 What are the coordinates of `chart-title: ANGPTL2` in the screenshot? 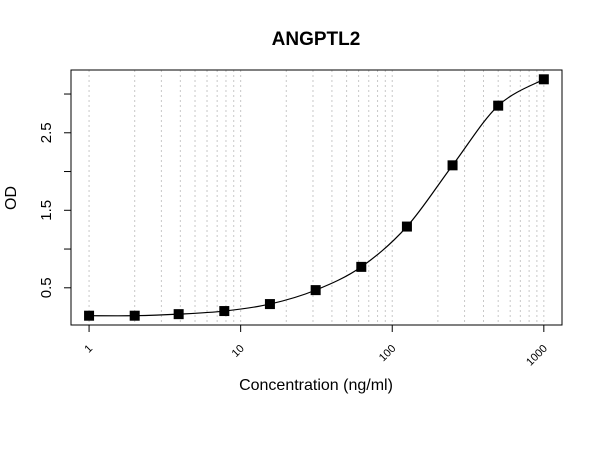 It's located at (316, 39).